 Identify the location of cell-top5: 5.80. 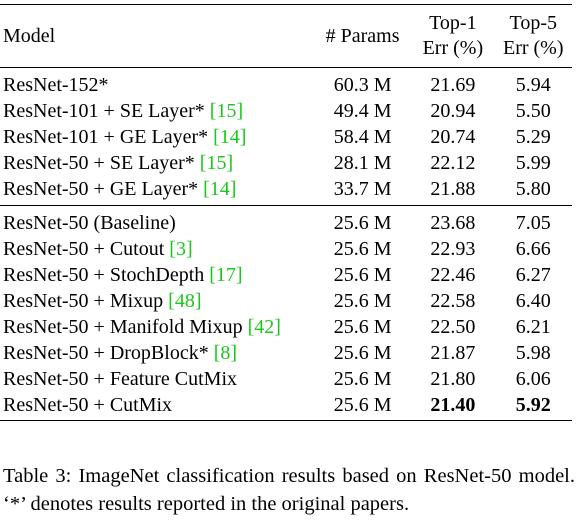
(533, 191).